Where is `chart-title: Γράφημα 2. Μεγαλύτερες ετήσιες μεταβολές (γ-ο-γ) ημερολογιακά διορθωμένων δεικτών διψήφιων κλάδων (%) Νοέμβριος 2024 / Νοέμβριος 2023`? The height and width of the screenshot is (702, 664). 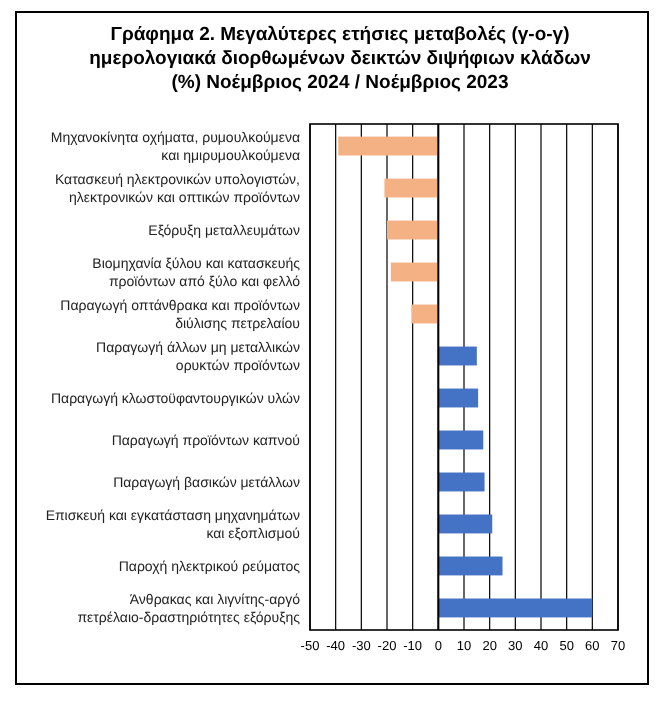
chart-title: Γράφημα 2. Μεγαλύτερες ετήσιες μεταβολές (γ-ο-γ) ημερολογιακά διορθωμένων δεικτών διψήφιων κλάδων (%) Νοέμβριος 2024 / Νοέμβριος 2023 is located at coordinates (340, 59).